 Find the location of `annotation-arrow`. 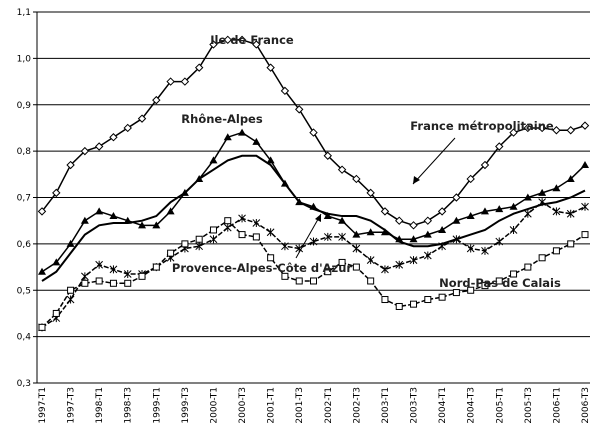

annotation-arrow is located at coordinates (308, 236).